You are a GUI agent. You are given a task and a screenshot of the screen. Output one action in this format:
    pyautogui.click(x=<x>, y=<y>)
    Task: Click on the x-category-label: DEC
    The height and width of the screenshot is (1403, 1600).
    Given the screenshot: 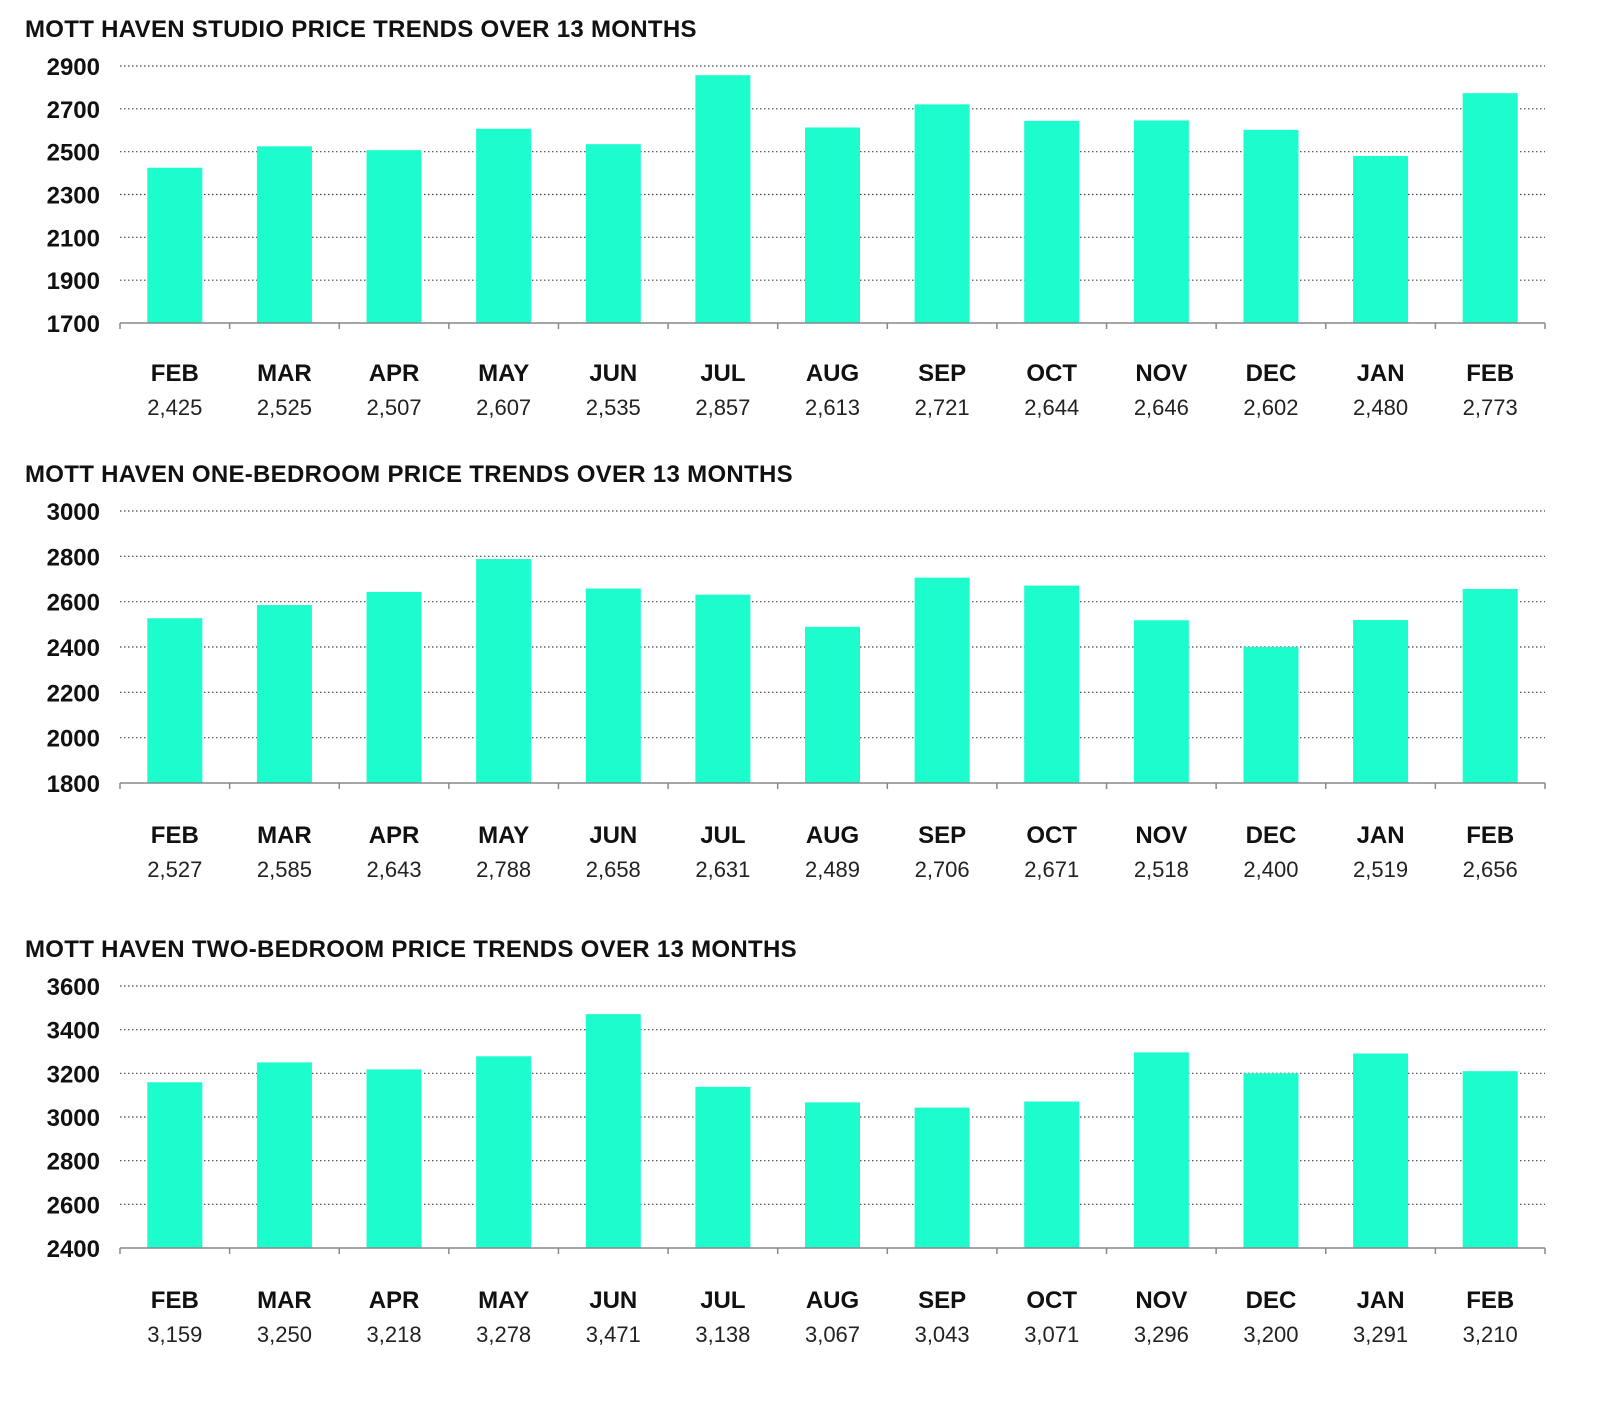 What is the action you would take?
    pyautogui.click(x=1271, y=1300)
    